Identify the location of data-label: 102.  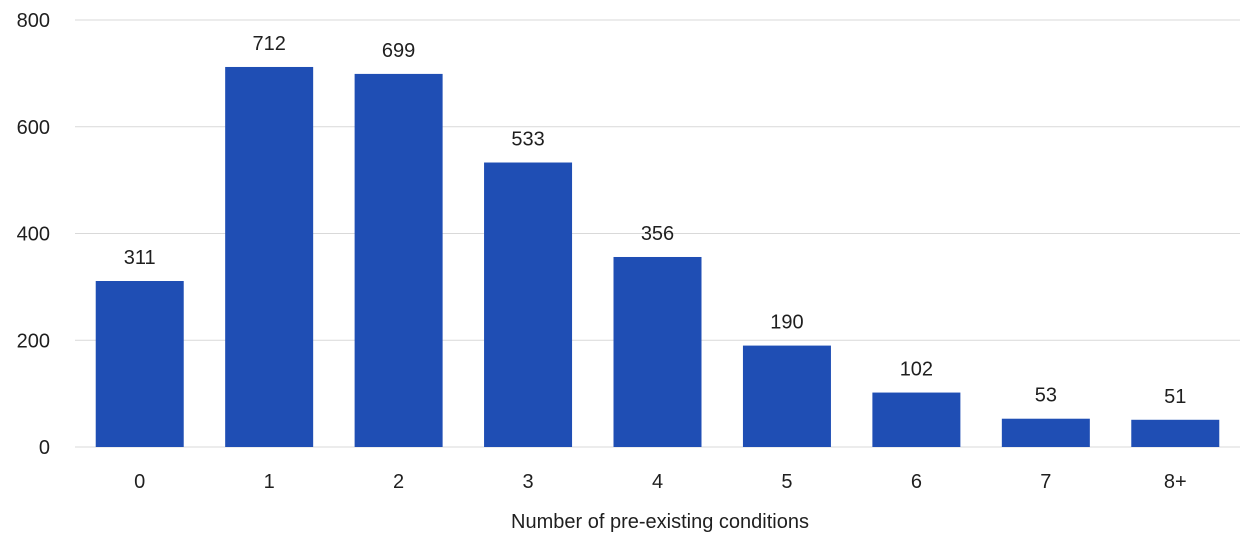
(916, 370).